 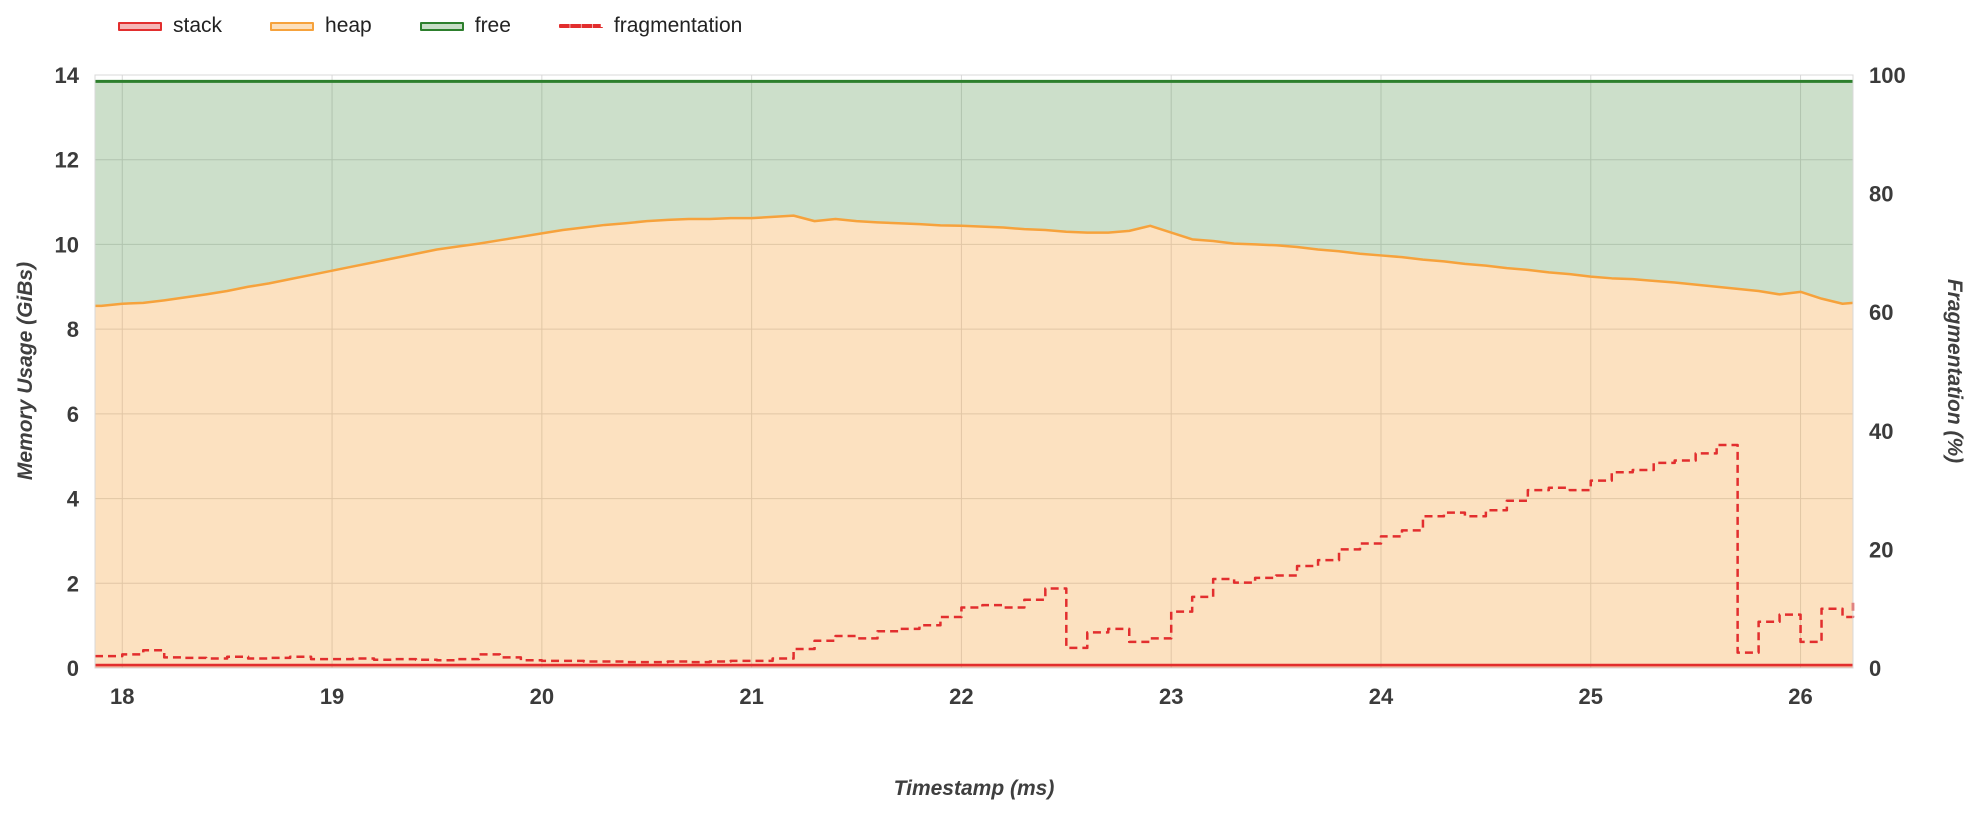 I want to click on x-tick-label: 24, so click(x=1381, y=696).